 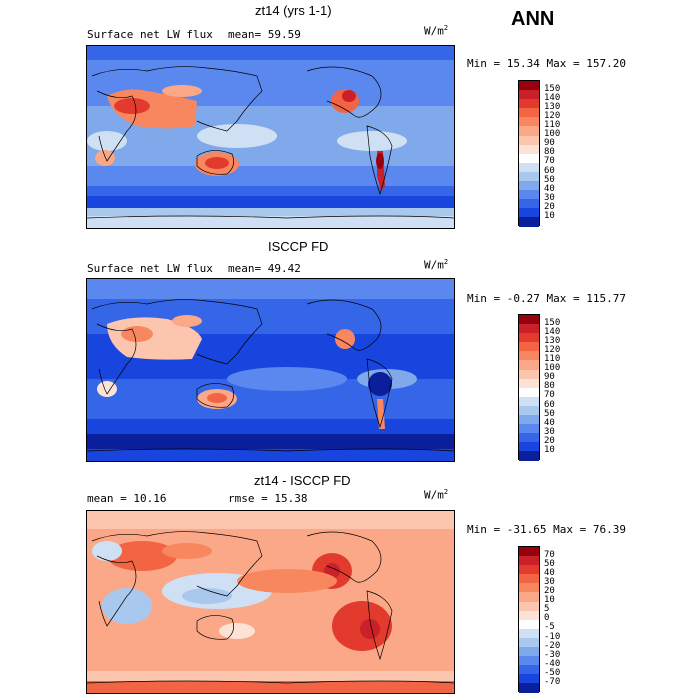 I want to click on panel-2-title: ISCCP FD, so click(x=298, y=246).